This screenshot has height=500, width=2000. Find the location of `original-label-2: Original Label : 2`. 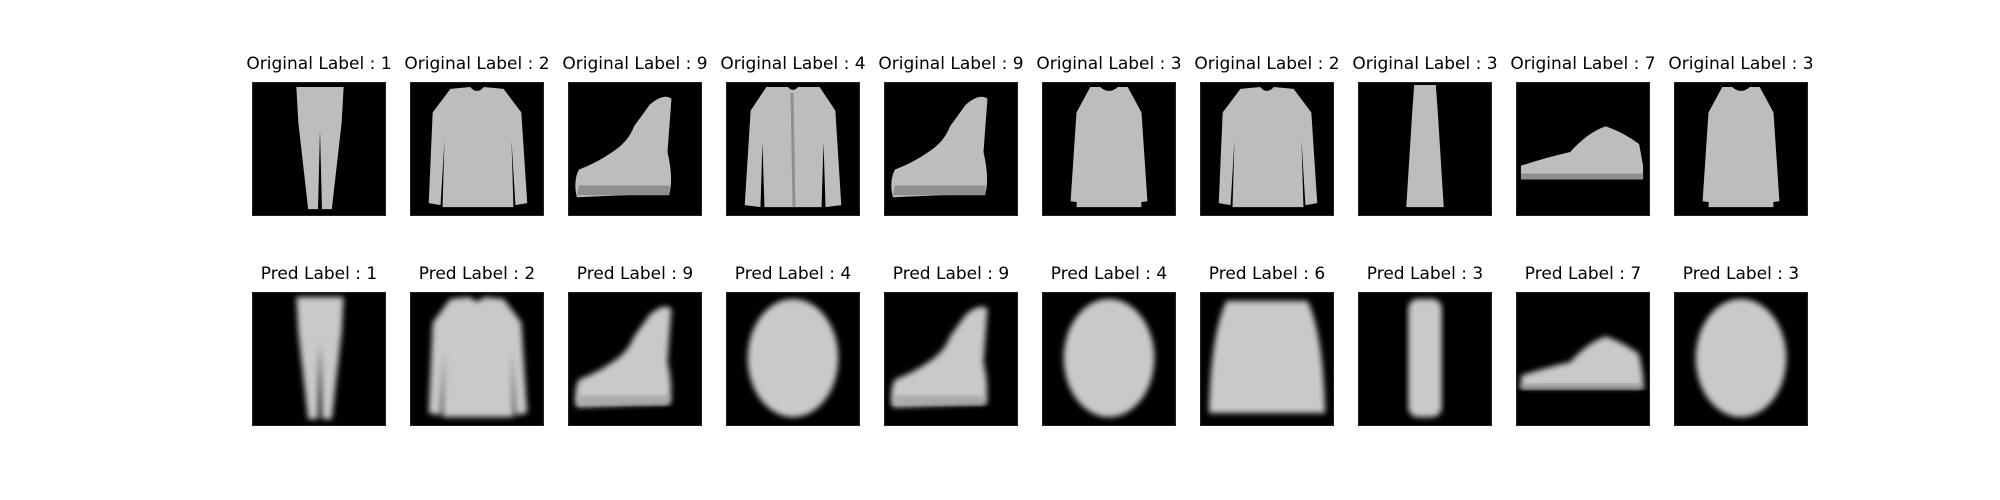

original-label-2: Original Label : 2 is located at coordinates (477, 64).